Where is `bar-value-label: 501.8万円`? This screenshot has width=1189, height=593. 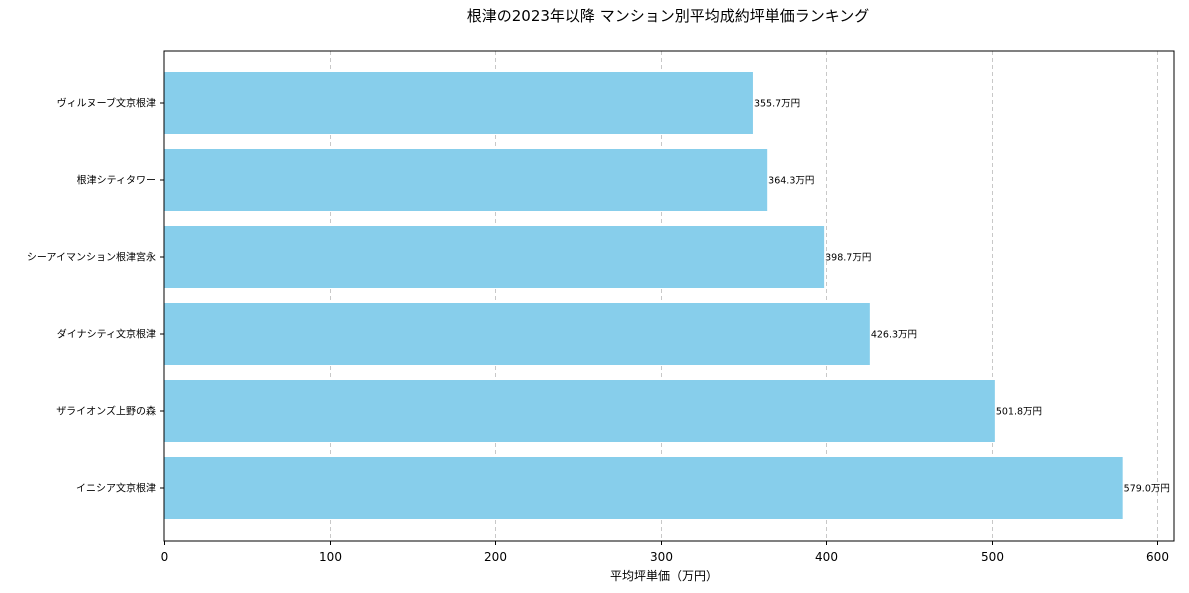
bar-value-label: 501.8万円 is located at coordinates (1019, 412).